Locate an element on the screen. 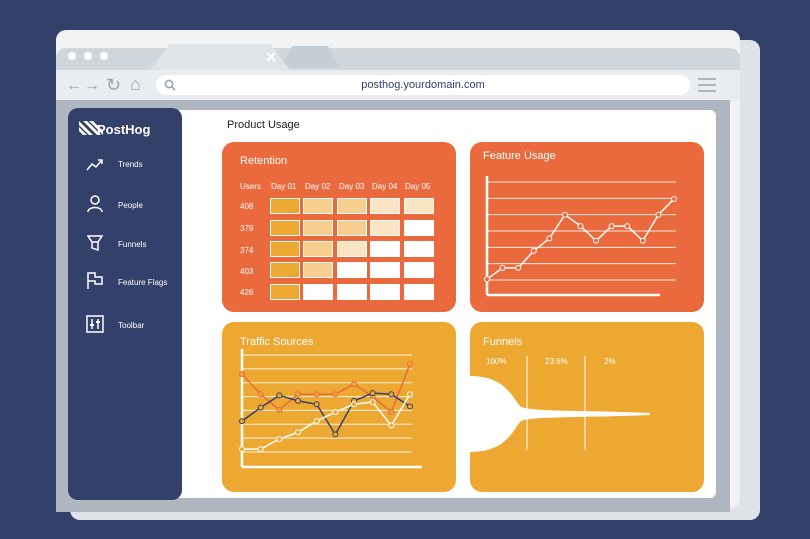  toolbar-icon is located at coordinates (95, 324).